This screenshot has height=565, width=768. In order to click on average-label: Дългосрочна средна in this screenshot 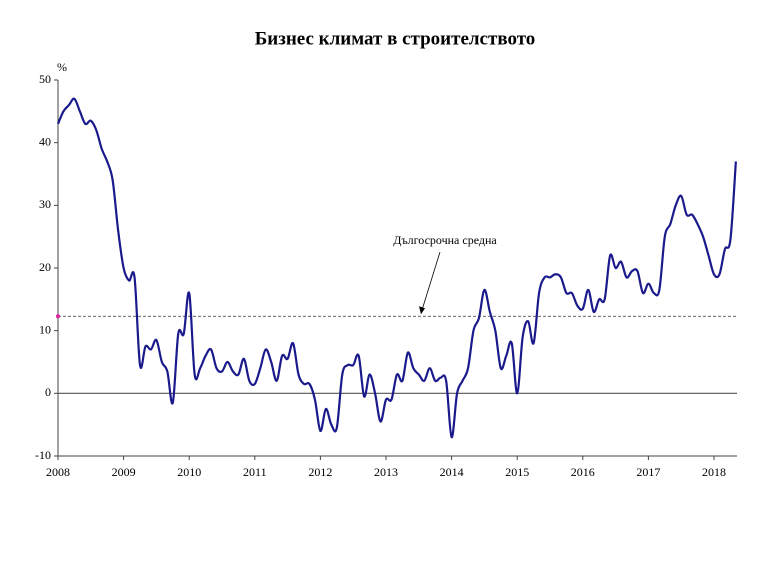, I will do `click(445, 240)`.